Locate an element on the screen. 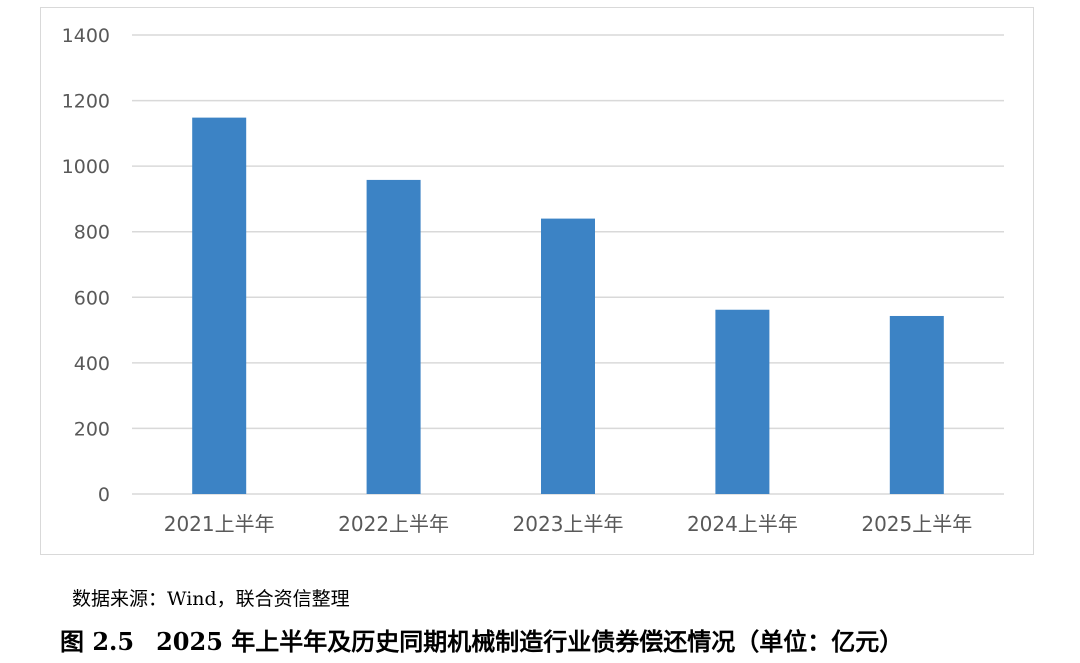 Image resolution: width=1080 pixels, height=663 pixels. y-tick-label: 1400 is located at coordinates (86, 36).